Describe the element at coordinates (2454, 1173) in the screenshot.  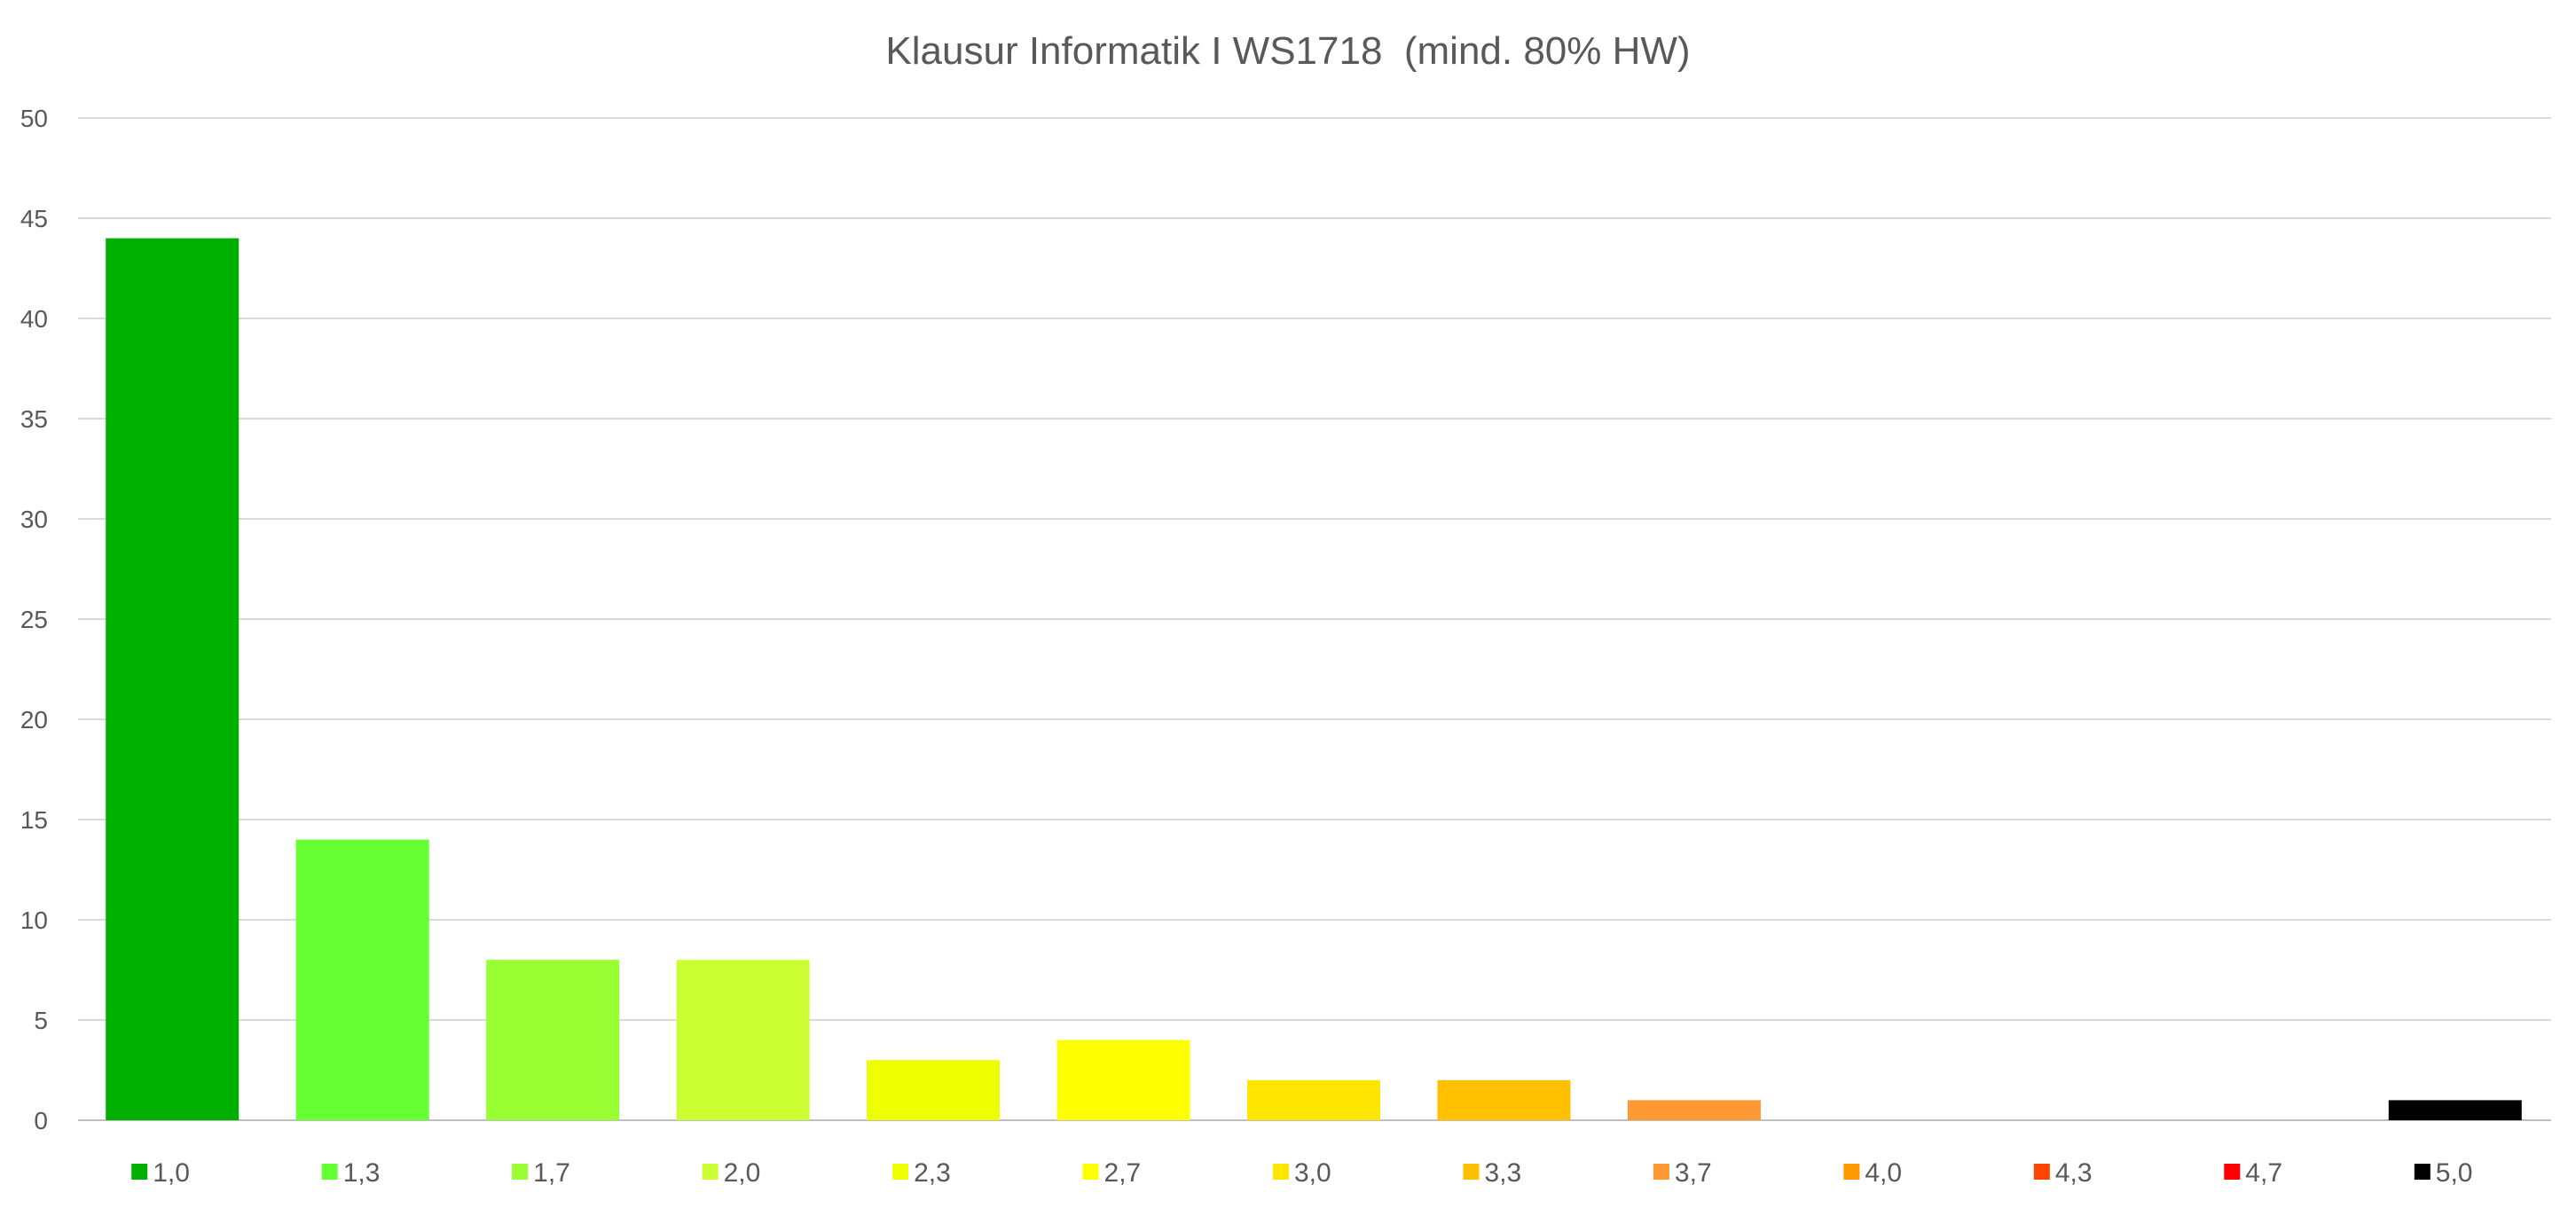
I see `legend-label: 5,0` at that location.